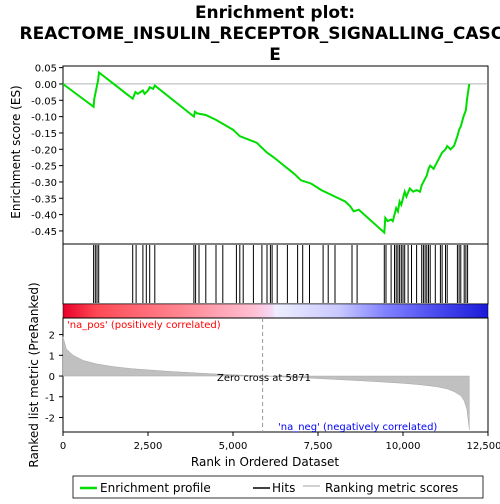 The image size is (500, 504). Describe the element at coordinates (44, 101) in the screenshot. I see `es-ytick-label: -0.05` at that location.